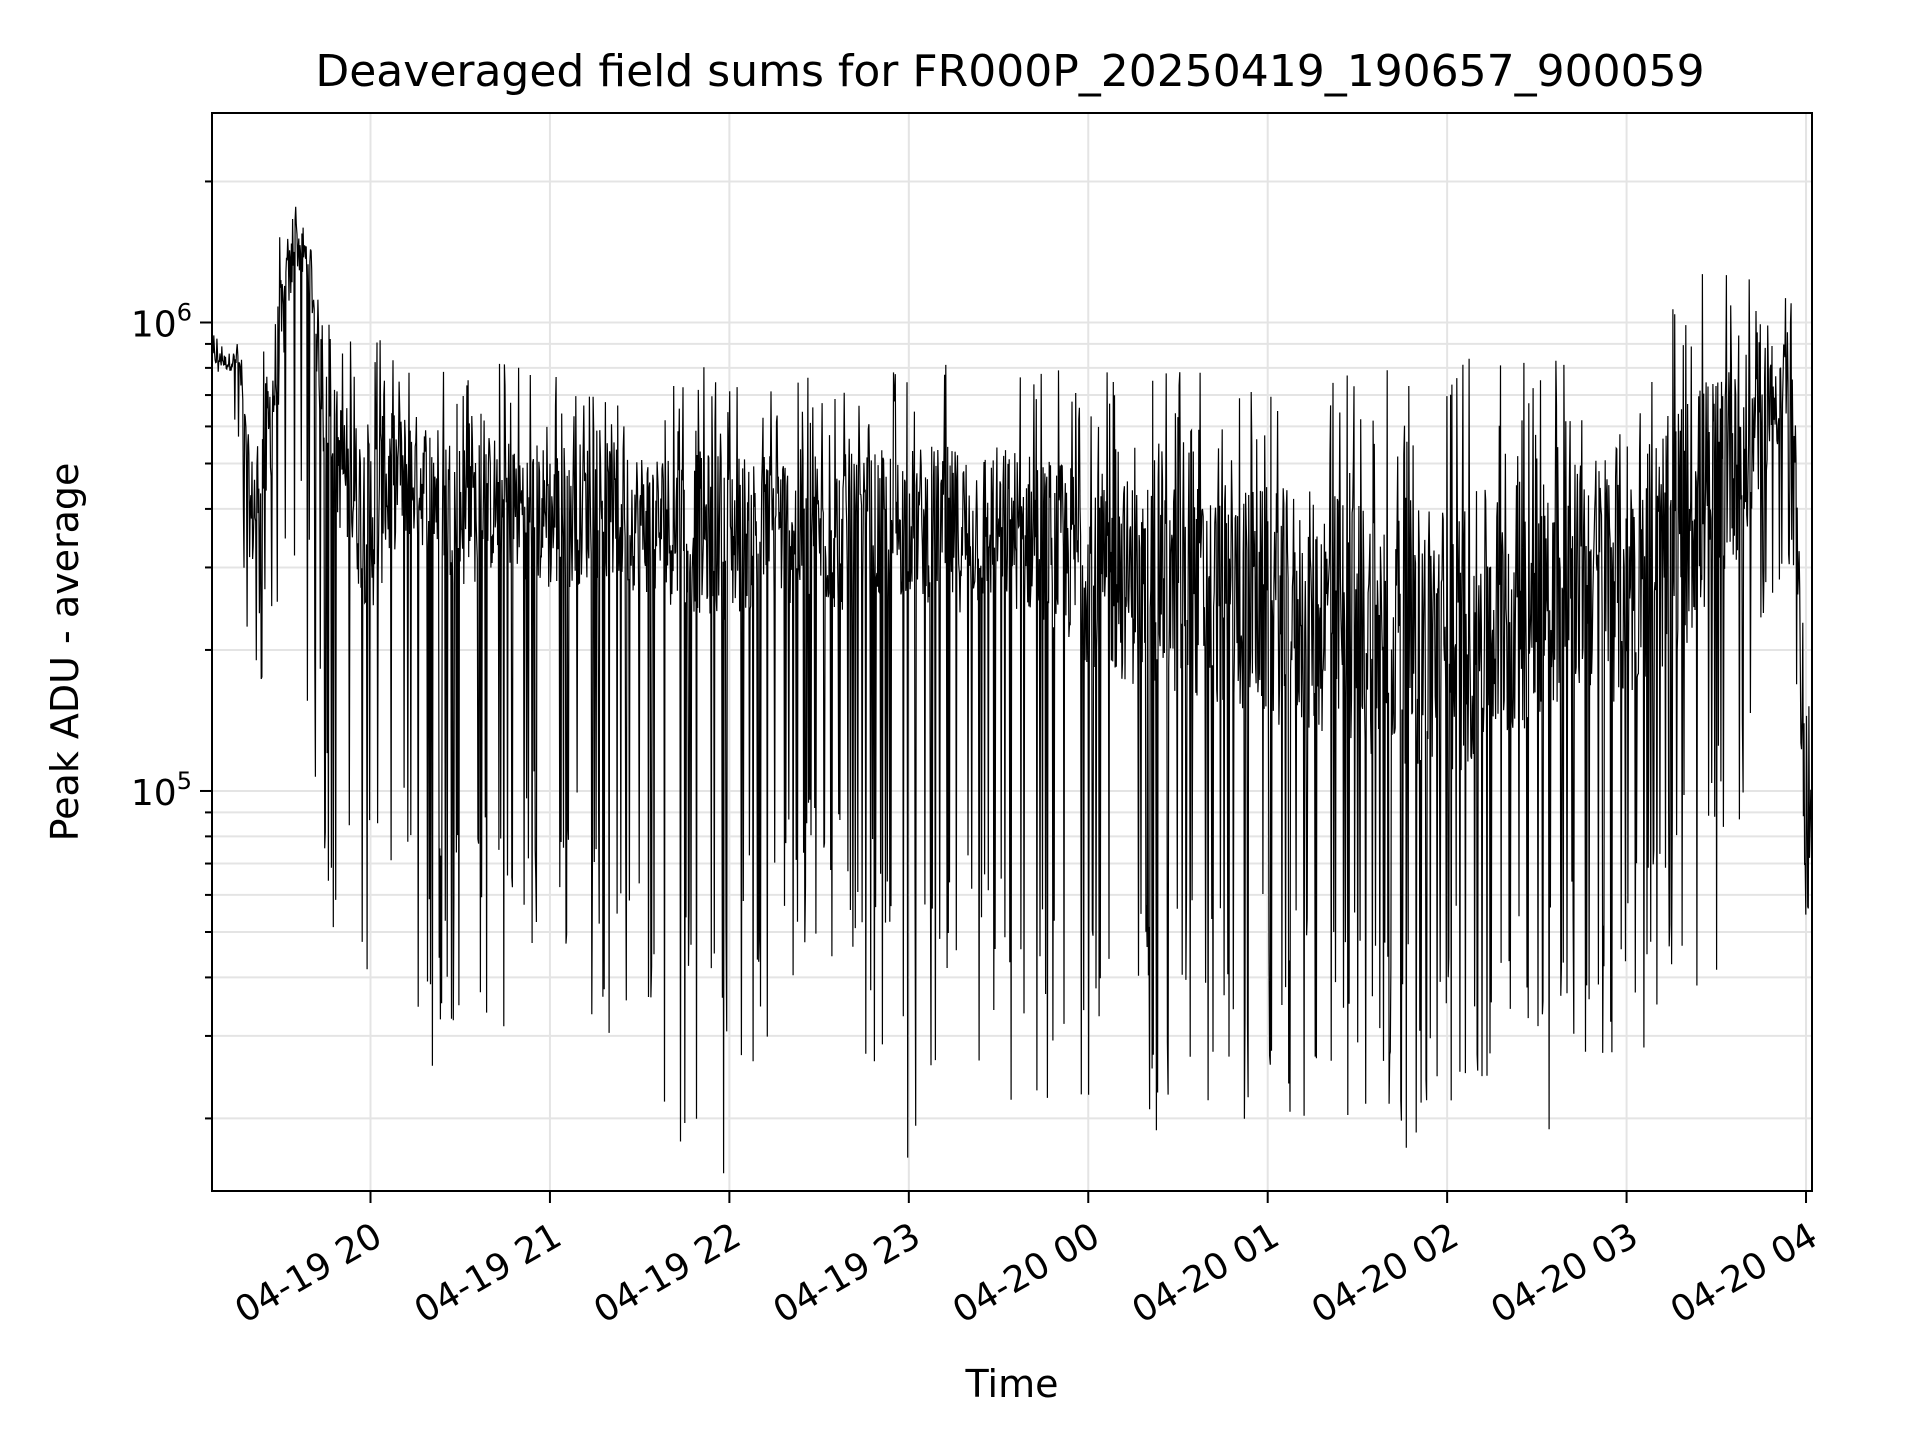  Describe the element at coordinates (65, 652) in the screenshot. I see `y-axis-label: Peak ADU - average` at that location.